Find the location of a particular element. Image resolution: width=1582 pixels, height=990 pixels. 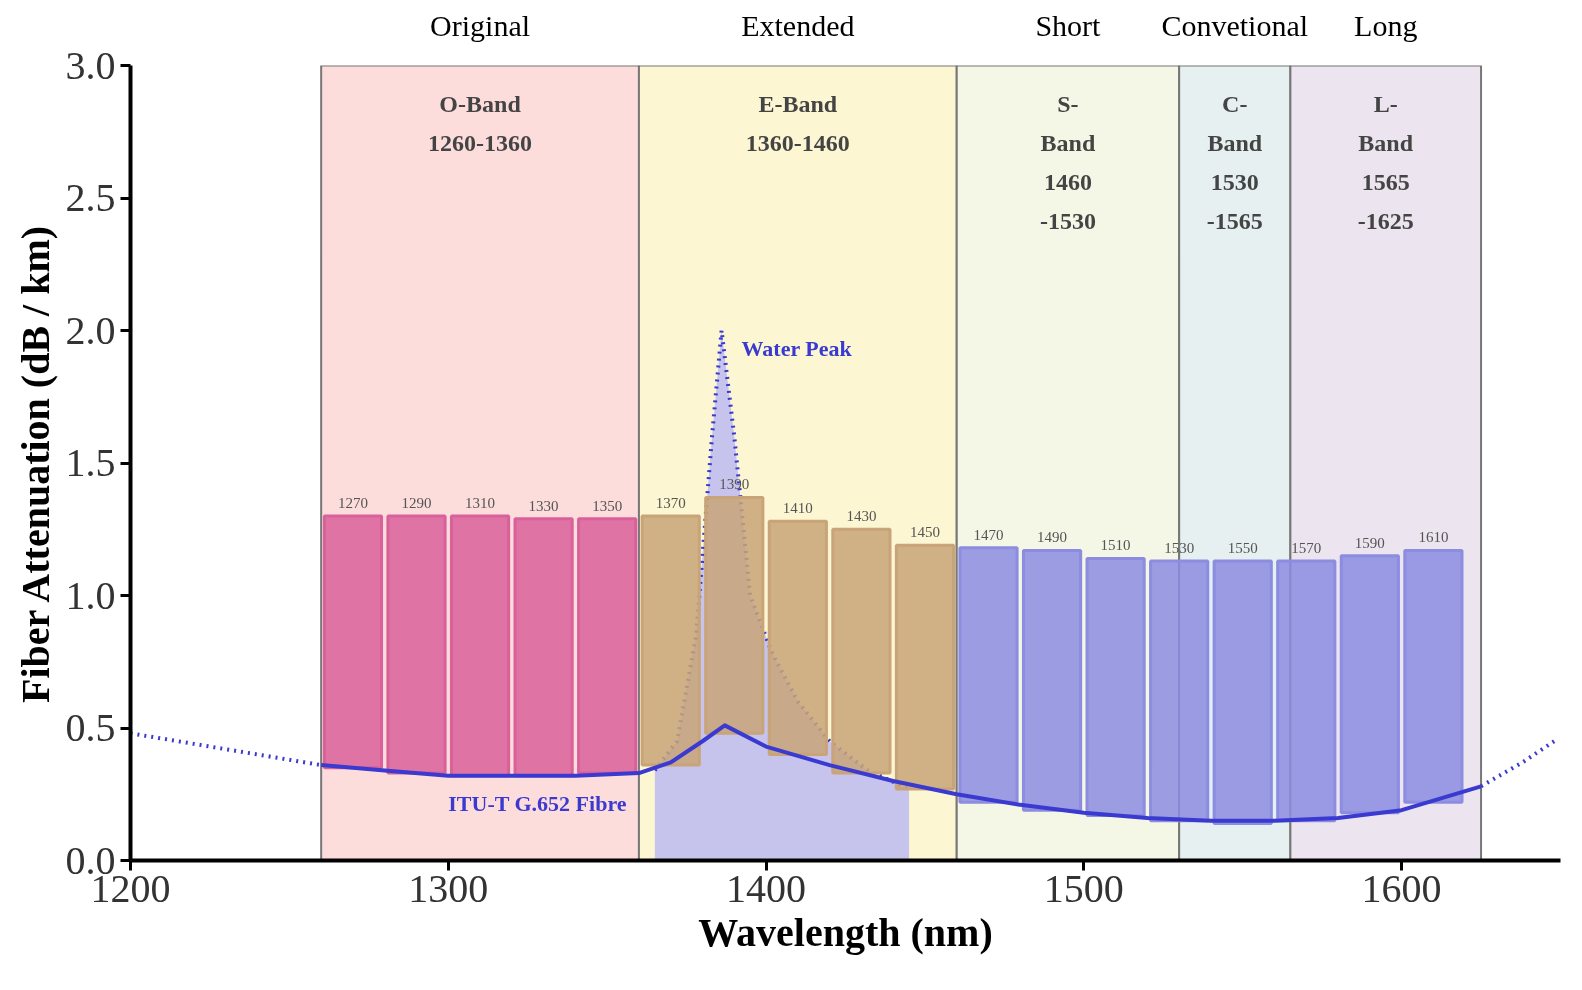

y-tick-label: 3.0 is located at coordinates (90, 65).